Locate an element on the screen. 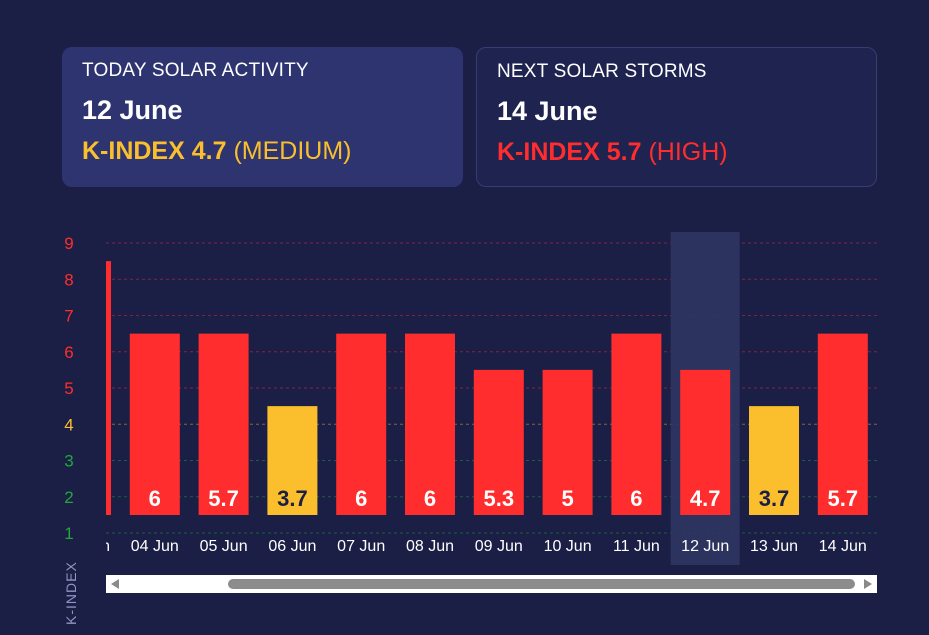 This screenshot has height=635, width=929. next-kindex-value: K-INDEX 5.7 is located at coordinates (569, 152).